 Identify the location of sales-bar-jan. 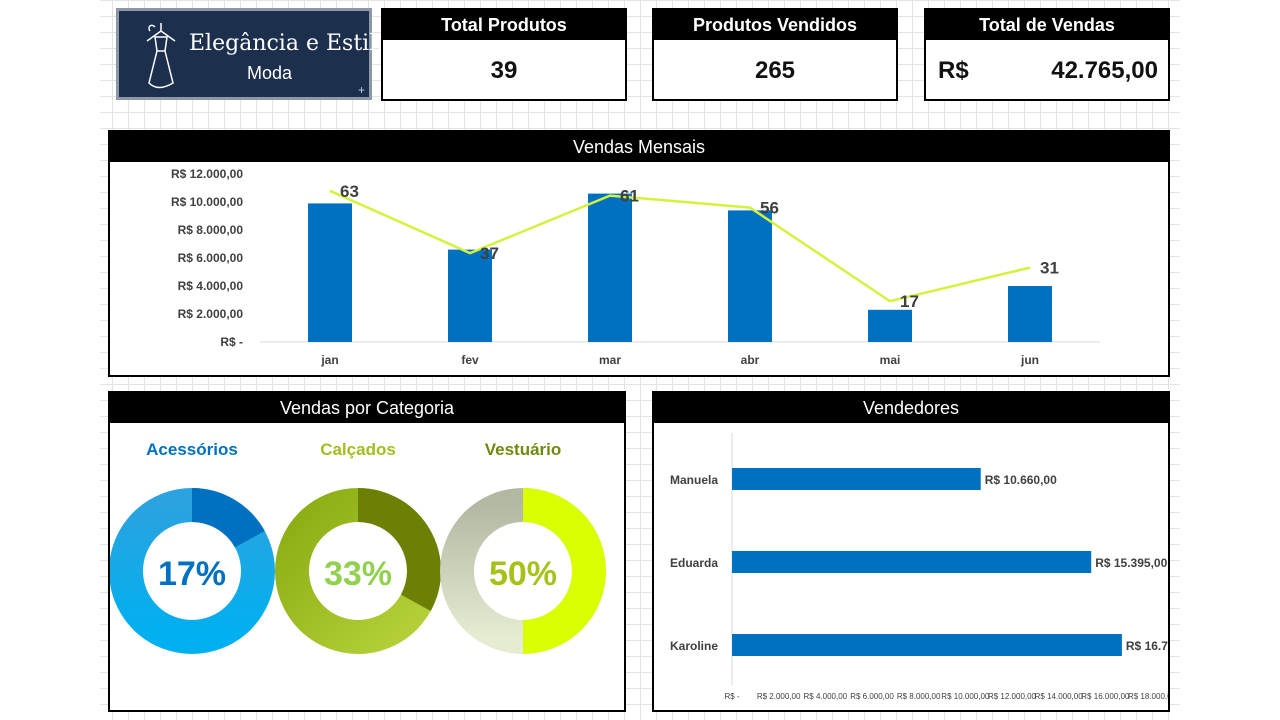
(330, 272).